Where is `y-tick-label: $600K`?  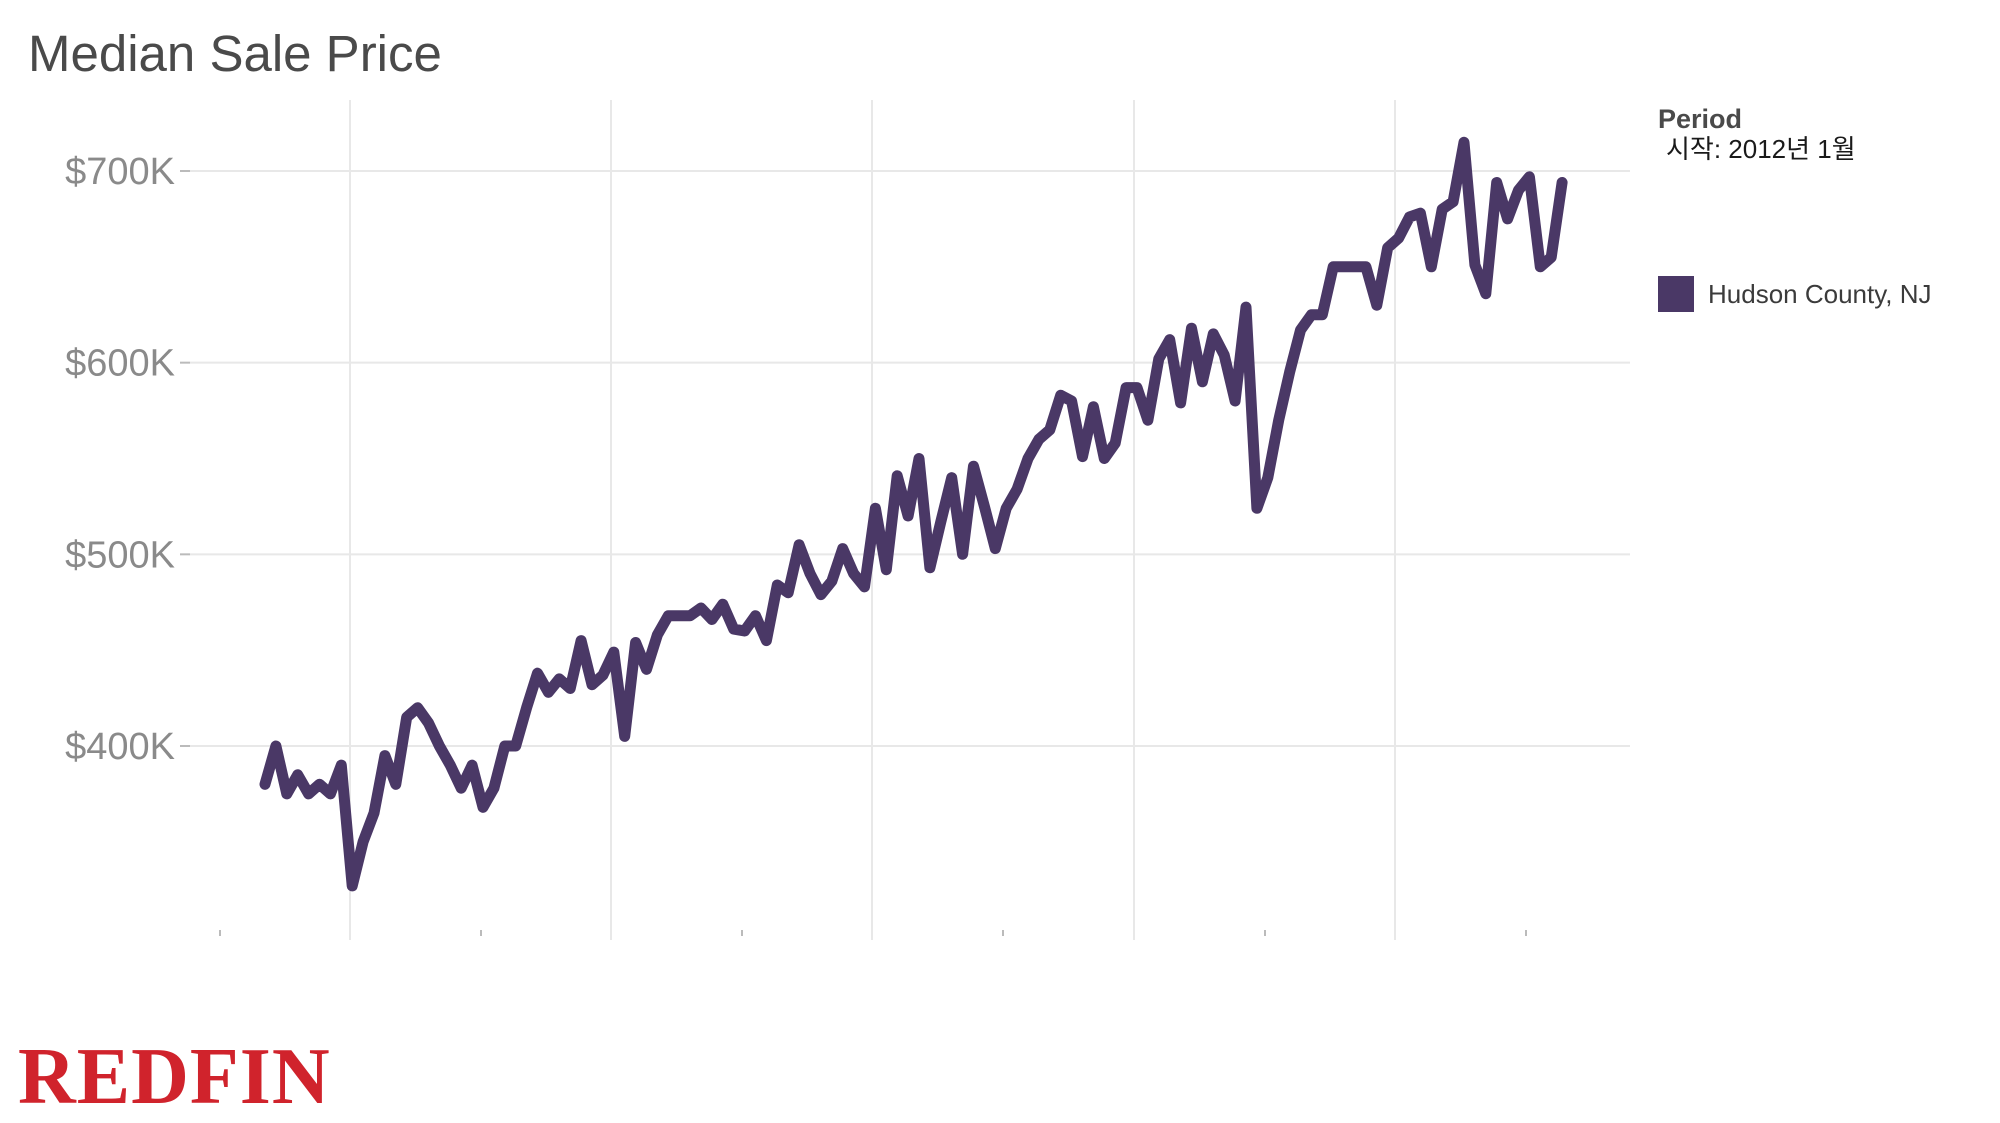
y-tick-label: $600K is located at coordinates (120, 364).